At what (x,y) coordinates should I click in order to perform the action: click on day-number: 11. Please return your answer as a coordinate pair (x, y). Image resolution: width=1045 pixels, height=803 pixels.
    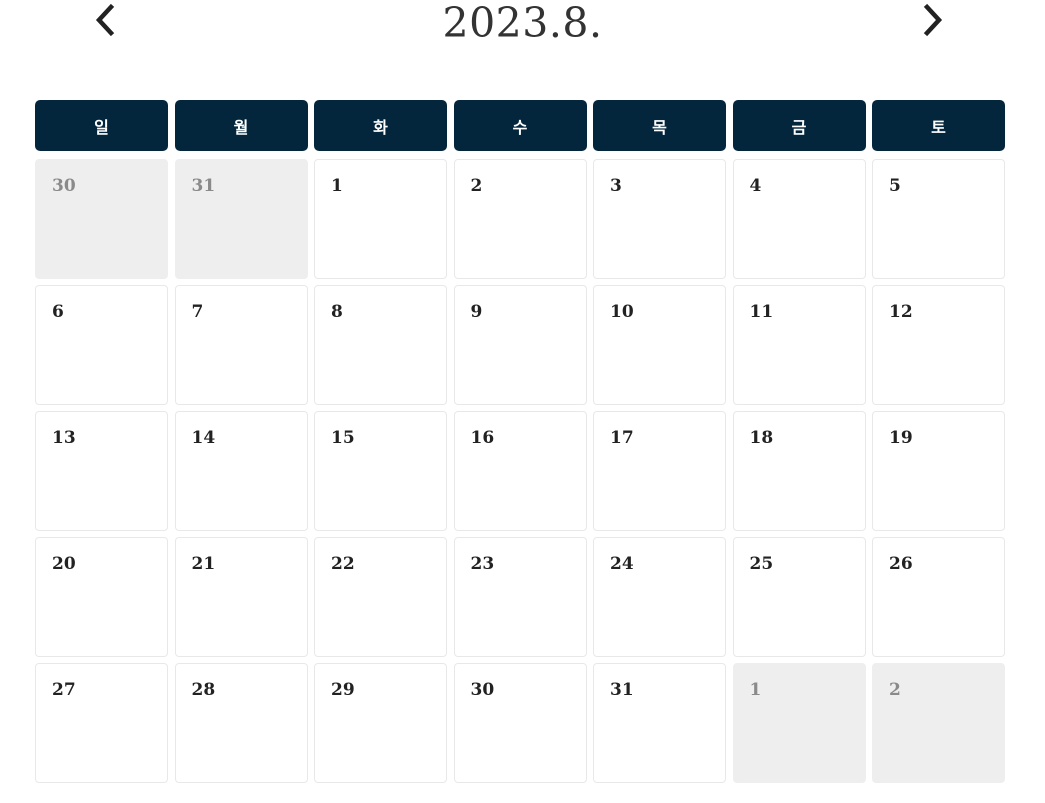
    Looking at the image, I should click on (761, 312).